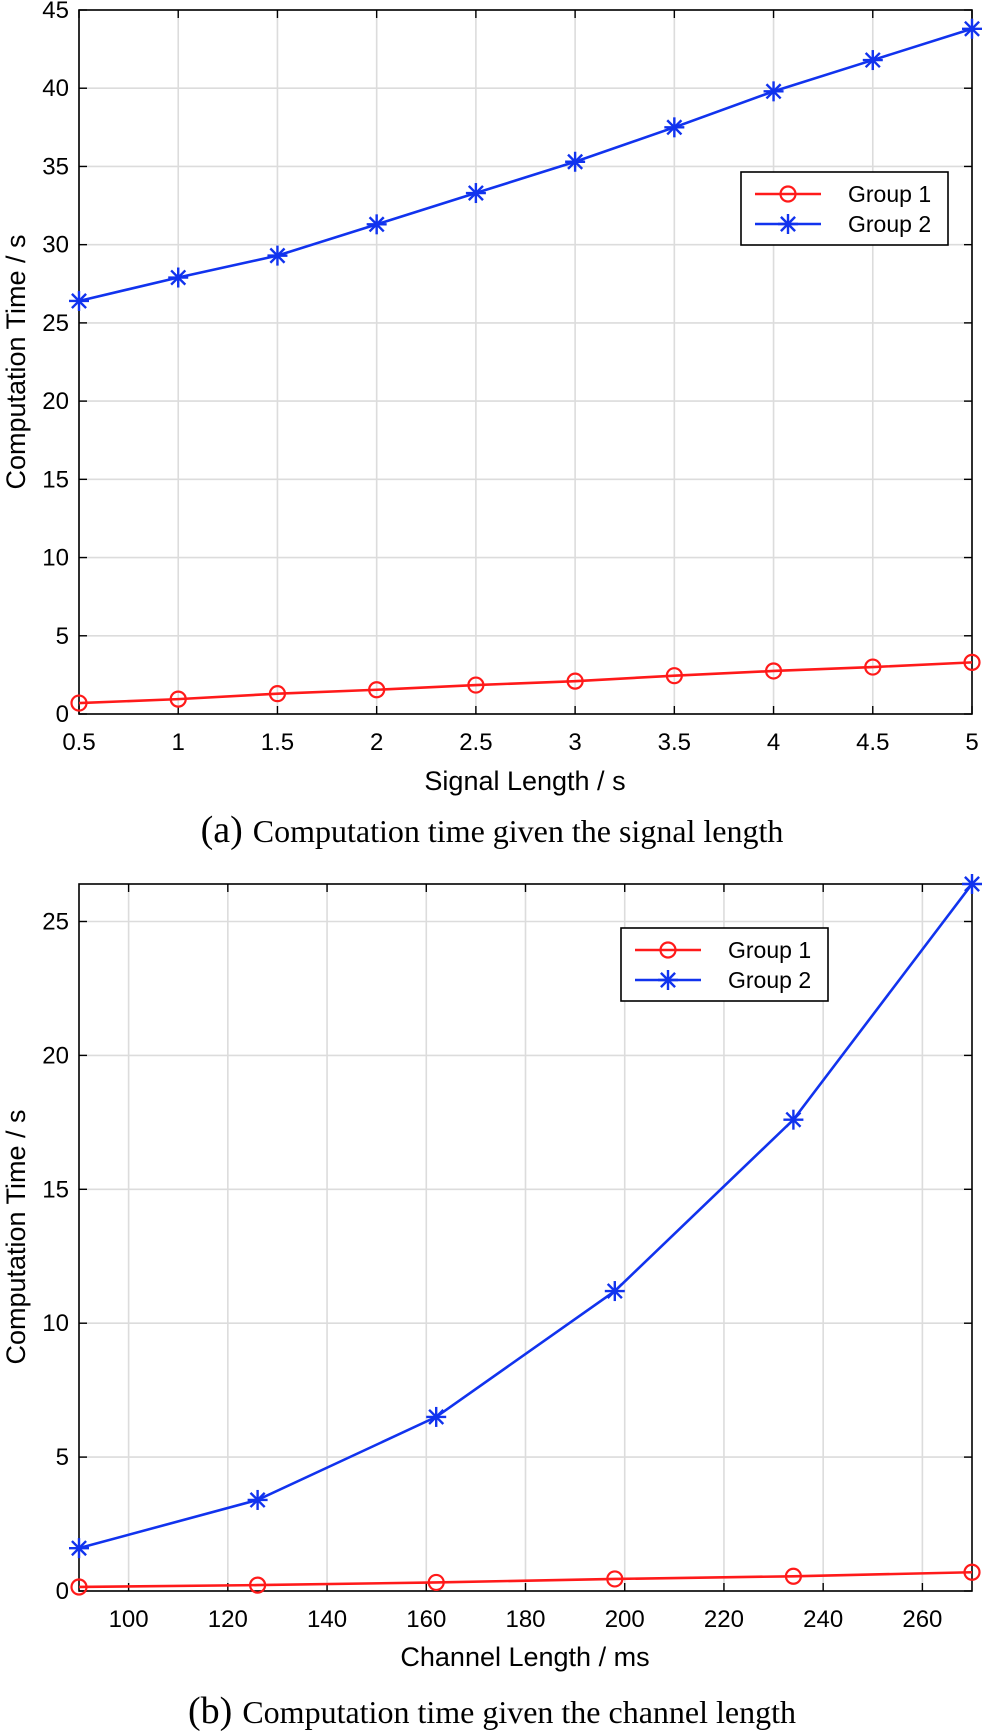 This screenshot has width=984, height=1734. I want to click on chart-b-x-tick-label: 100, so click(129, 1619).